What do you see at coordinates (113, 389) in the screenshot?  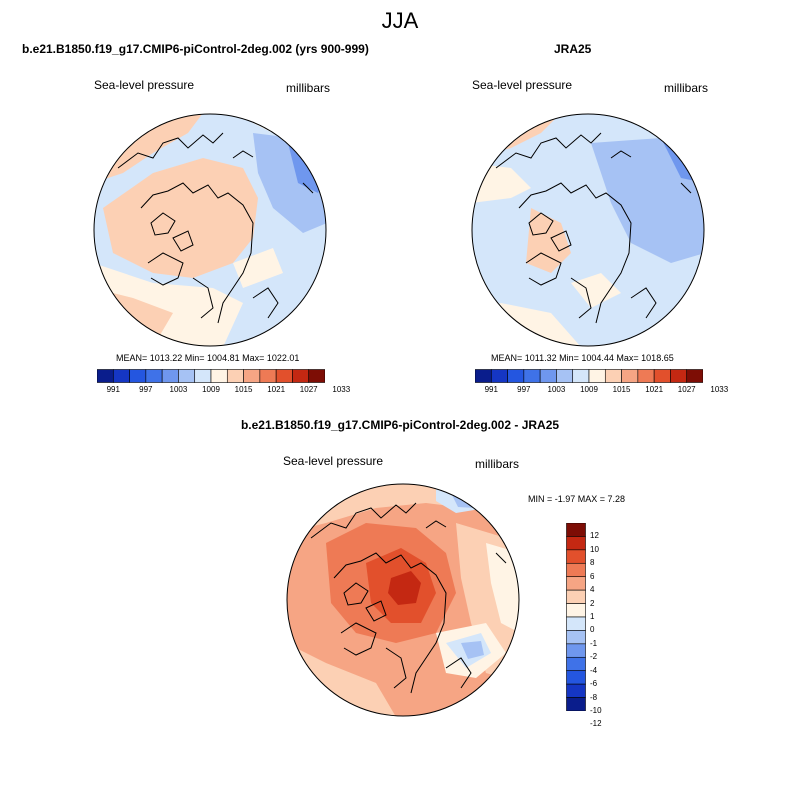 I see `model-colorbar-tick-label: 991` at bounding box center [113, 389].